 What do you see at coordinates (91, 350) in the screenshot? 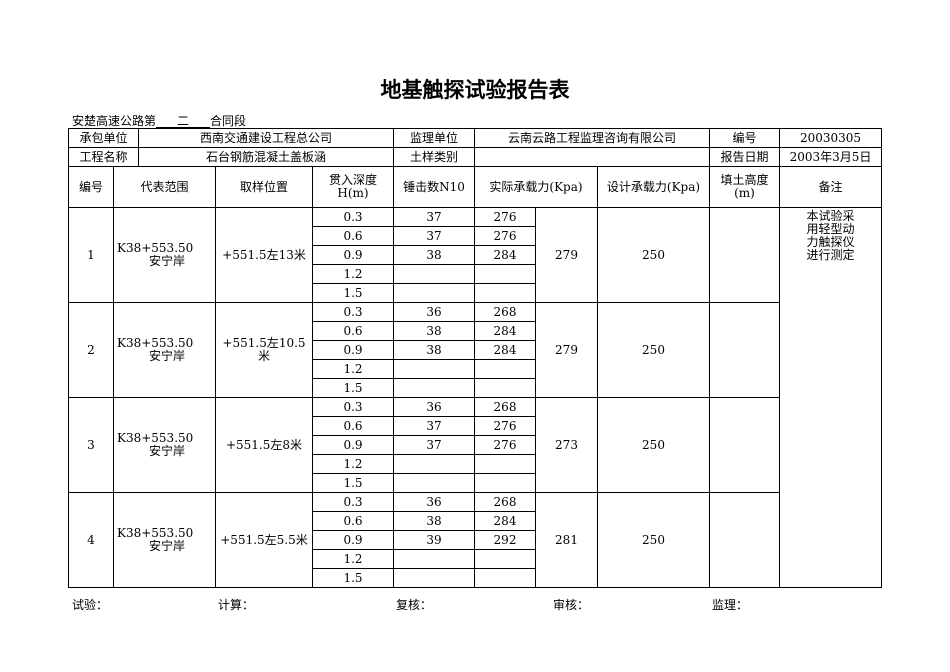
I see `group-no: 2` at bounding box center [91, 350].